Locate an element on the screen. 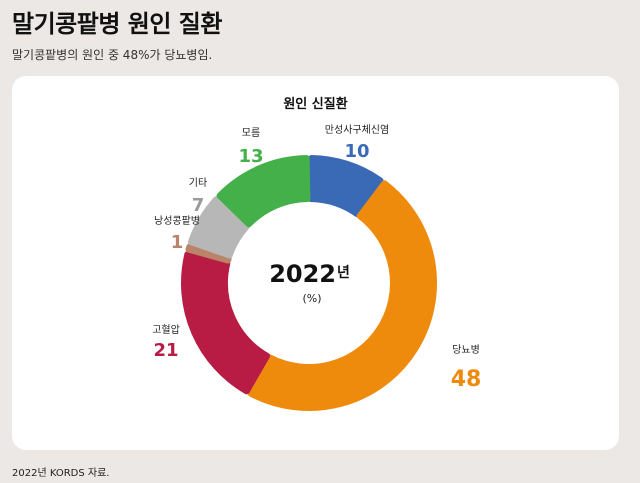 This screenshot has height=483, width=640. slice-label-name-5: 기타 is located at coordinates (198, 183).